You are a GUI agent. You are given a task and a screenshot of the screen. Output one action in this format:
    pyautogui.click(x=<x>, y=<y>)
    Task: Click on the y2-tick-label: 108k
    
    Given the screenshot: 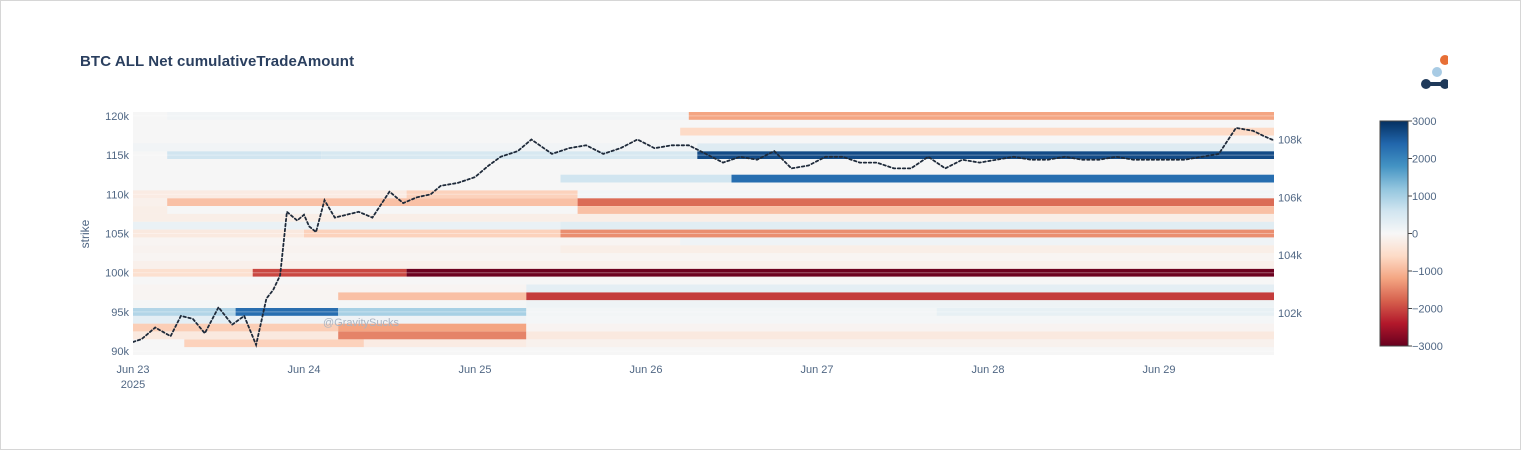 What is the action you would take?
    pyautogui.click(x=1290, y=140)
    